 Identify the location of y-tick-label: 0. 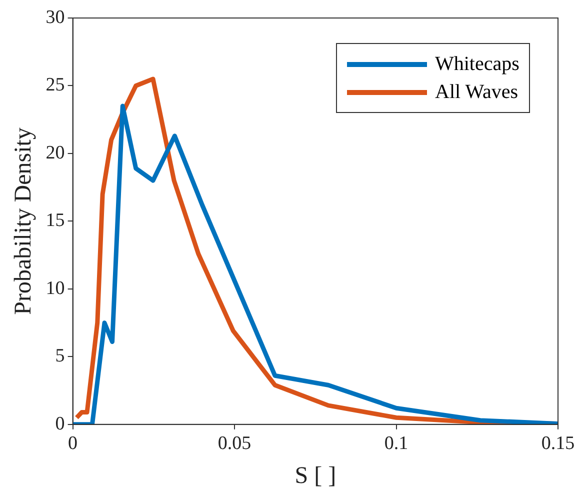
(60, 423).